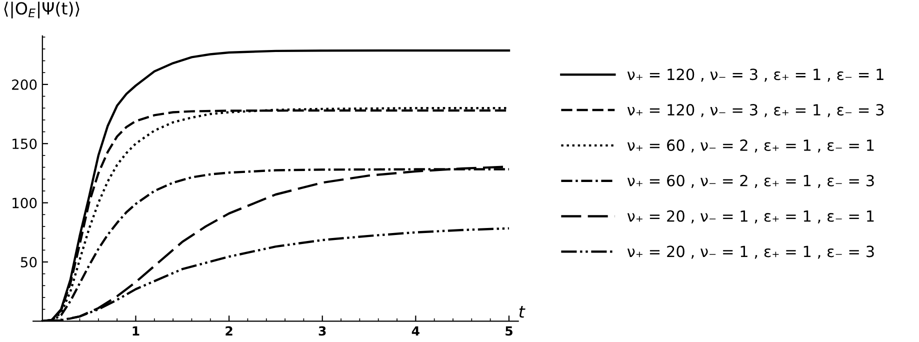  I want to click on y-tick-label: 200, so click(24, 84).